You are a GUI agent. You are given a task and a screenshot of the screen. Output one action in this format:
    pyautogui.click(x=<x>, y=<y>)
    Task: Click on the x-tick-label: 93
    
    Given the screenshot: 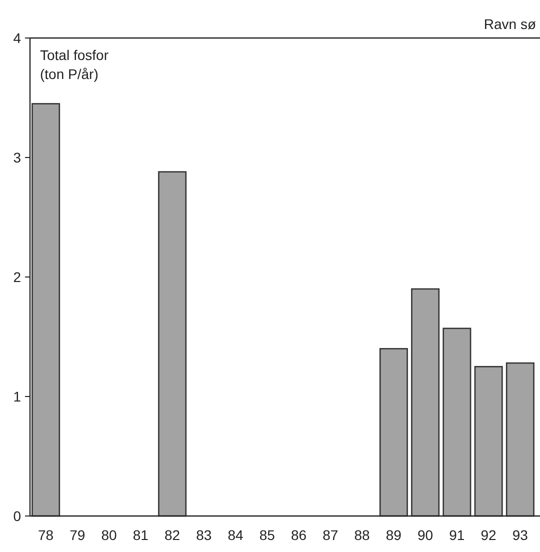 What is the action you would take?
    pyautogui.click(x=520, y=535)
    